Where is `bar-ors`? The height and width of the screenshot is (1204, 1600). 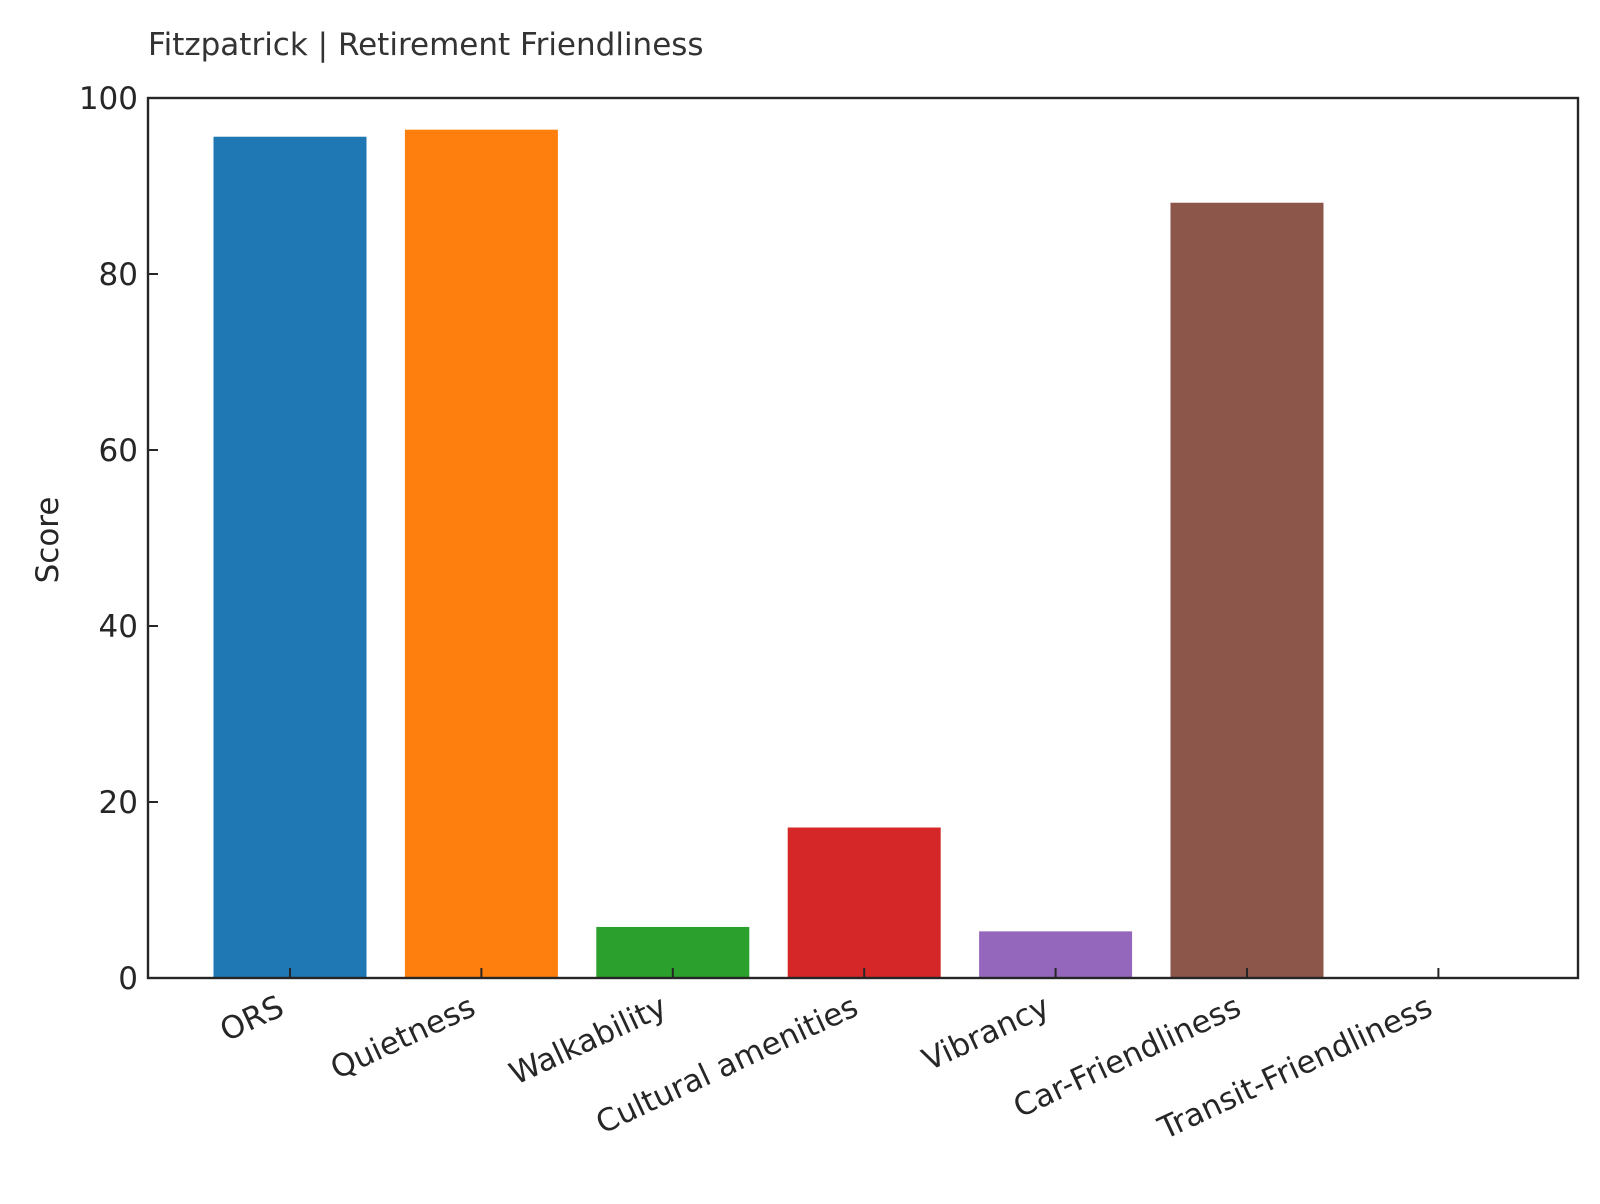 bar-ors is located at coordinates (290, 557).